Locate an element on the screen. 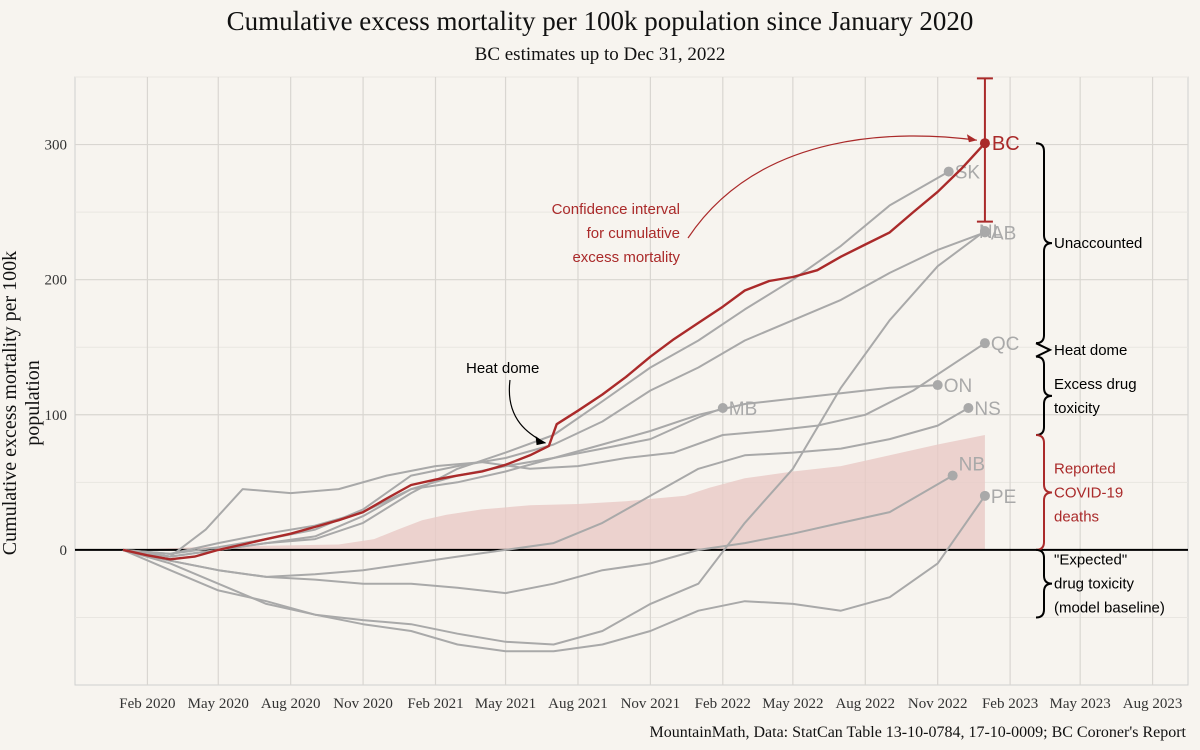  series-label-ns: NS is located at coordinates (987, 409).